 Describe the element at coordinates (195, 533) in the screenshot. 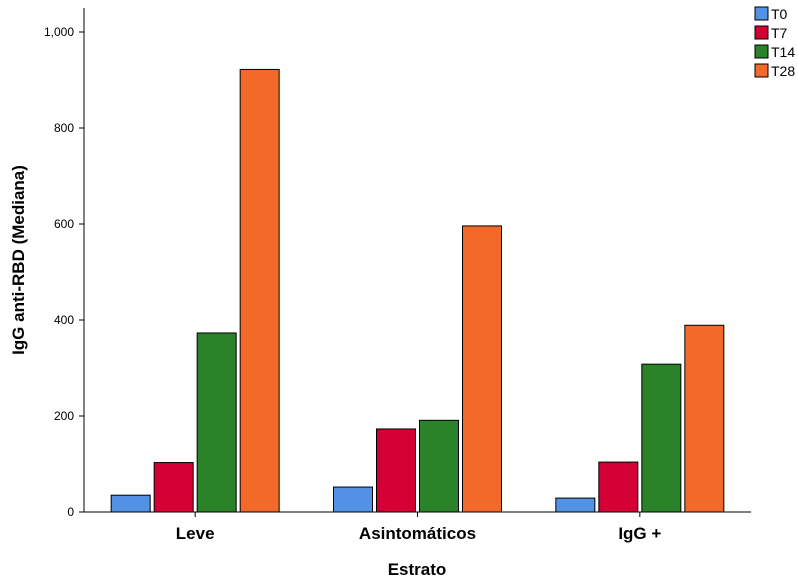

I see `x-tick-label: Leve` at that location.